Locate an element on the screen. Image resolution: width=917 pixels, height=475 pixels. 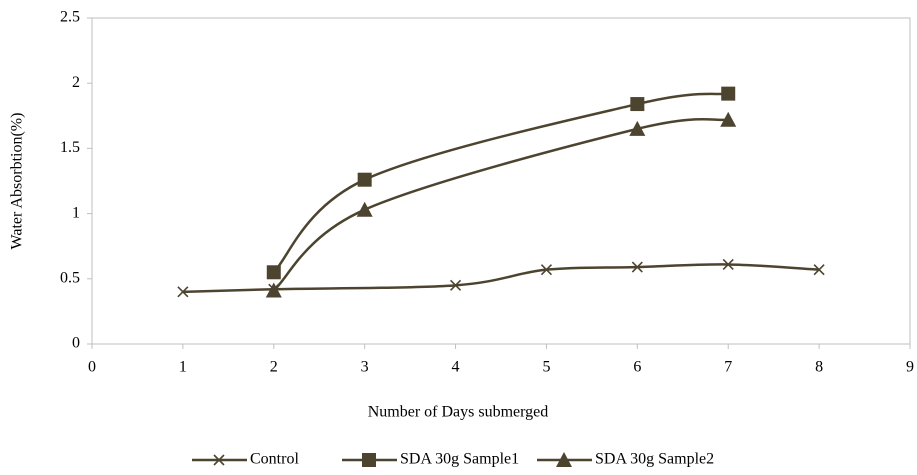
y-tick-label: 1 is located at coordinates (76, 212).